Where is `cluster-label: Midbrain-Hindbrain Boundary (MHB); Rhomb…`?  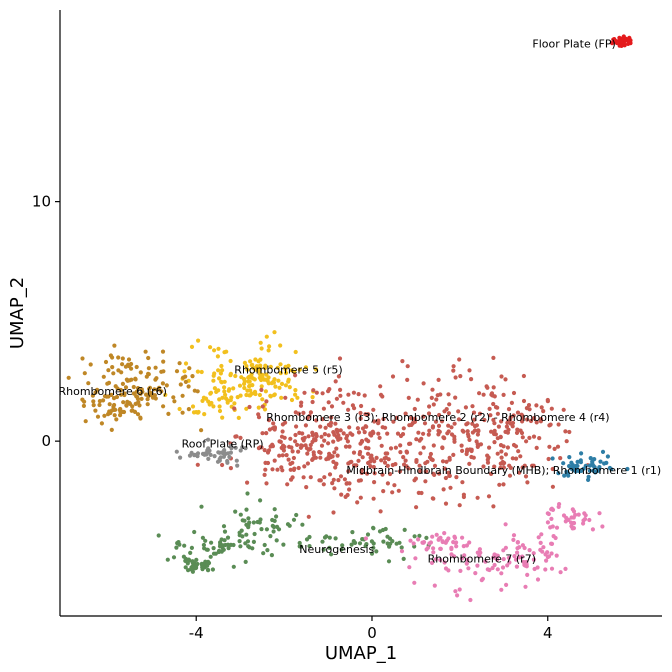
cluster-label: Midbrain-Hindbrain Boundary (MHB); Rhomb… is located at coordinates (503, 470).